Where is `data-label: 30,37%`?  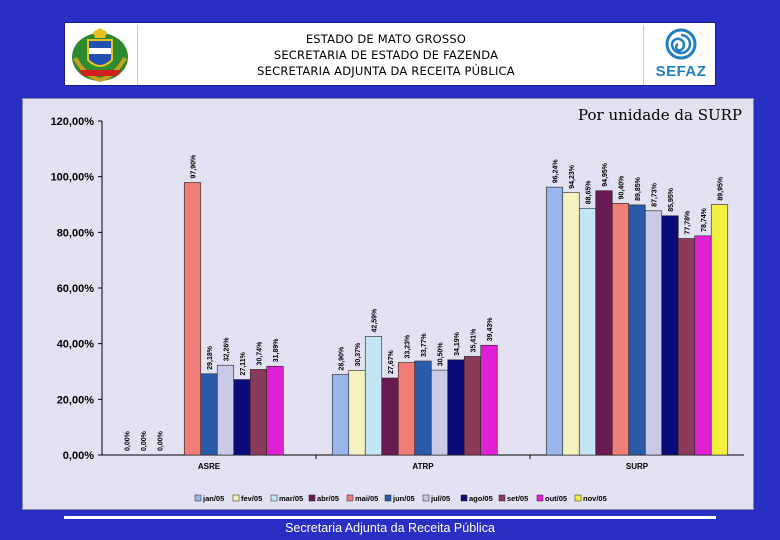 data-label: 30,37% is located at coordinates (358, 354).